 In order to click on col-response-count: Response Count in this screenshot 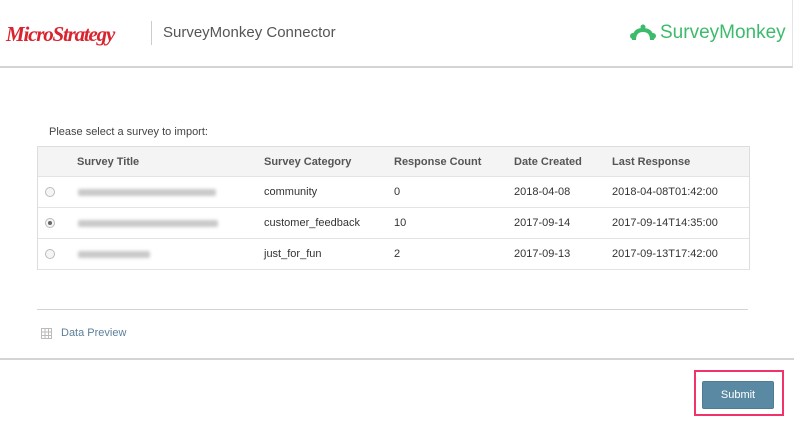, I will do `click(438, 161)`.